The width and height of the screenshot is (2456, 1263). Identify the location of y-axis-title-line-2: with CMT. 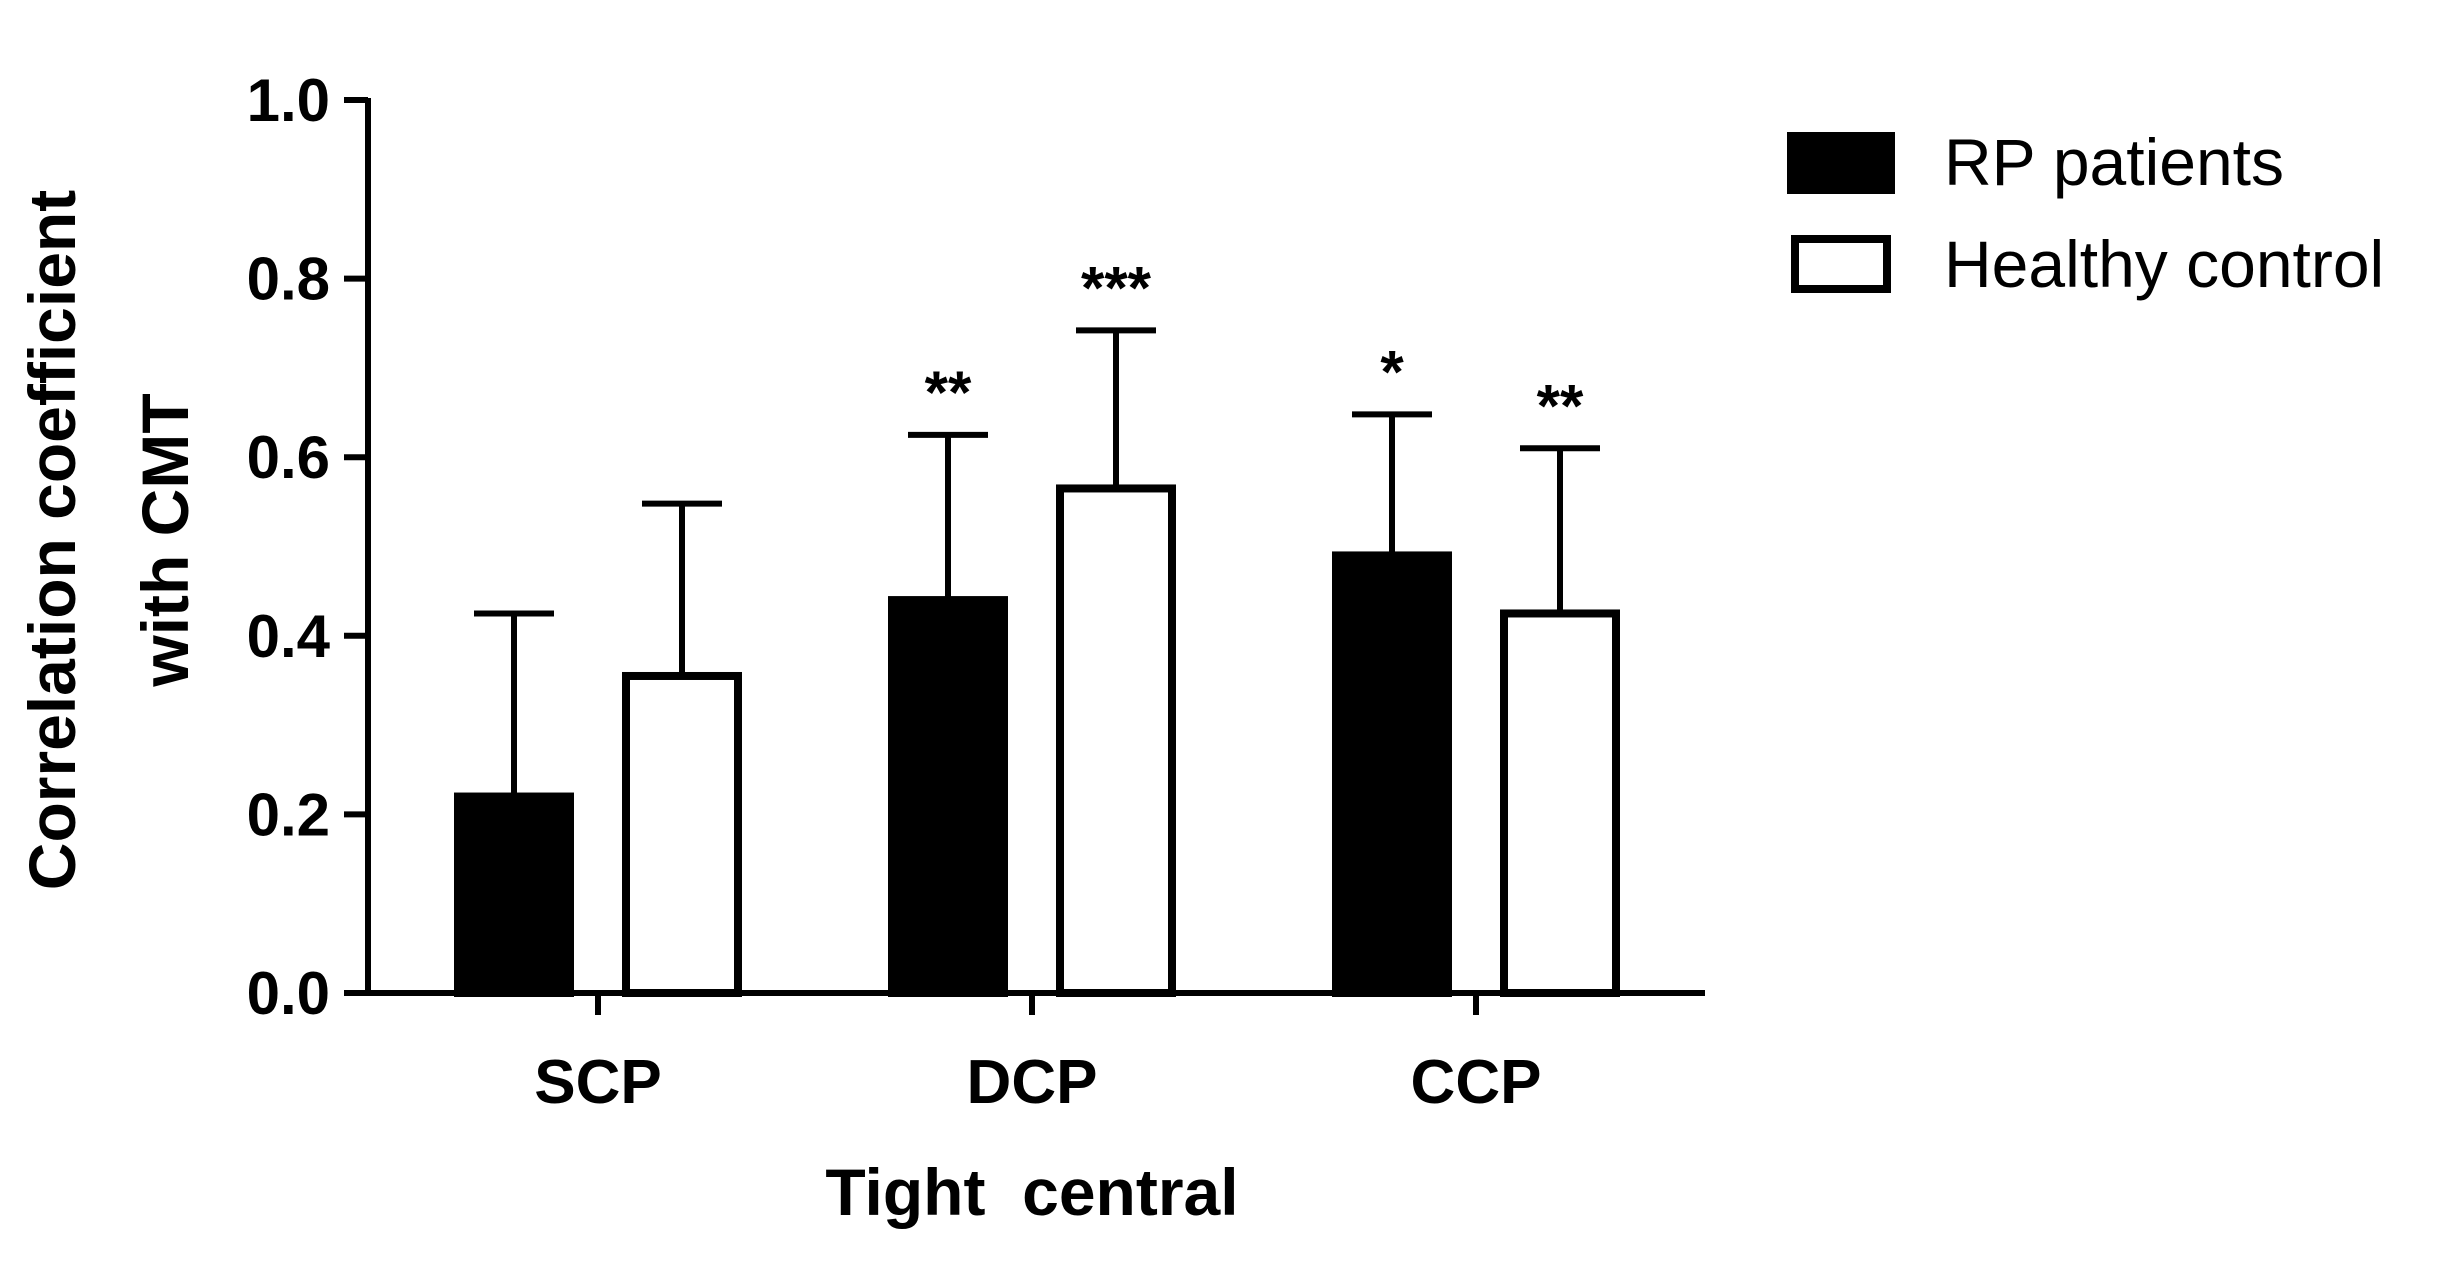
(165, 540).